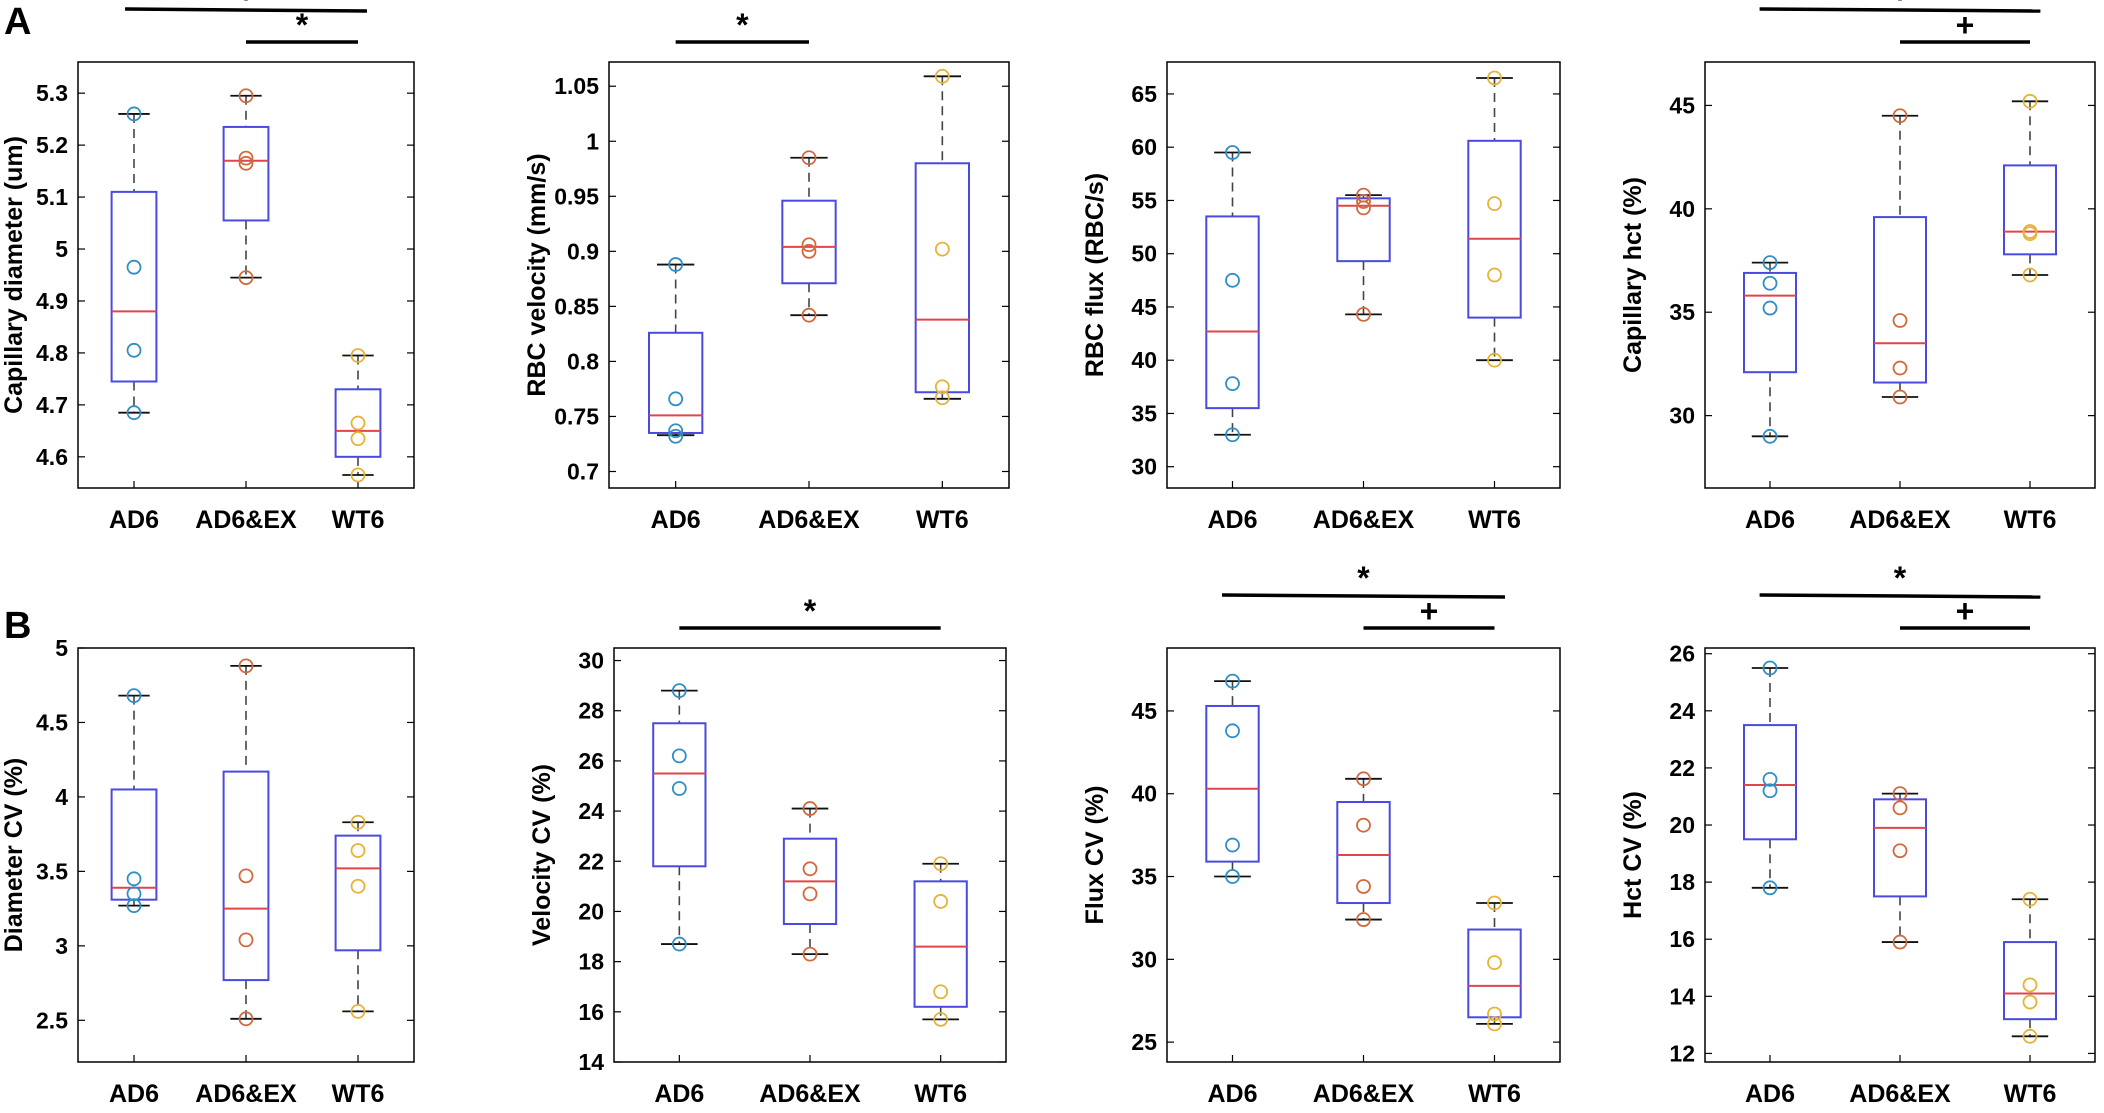 This screenshot has width=2104, height=1113. Describe the element at coordinates (1682, 939) in the screenshot. I see `y-tick-label: 16` at that location.